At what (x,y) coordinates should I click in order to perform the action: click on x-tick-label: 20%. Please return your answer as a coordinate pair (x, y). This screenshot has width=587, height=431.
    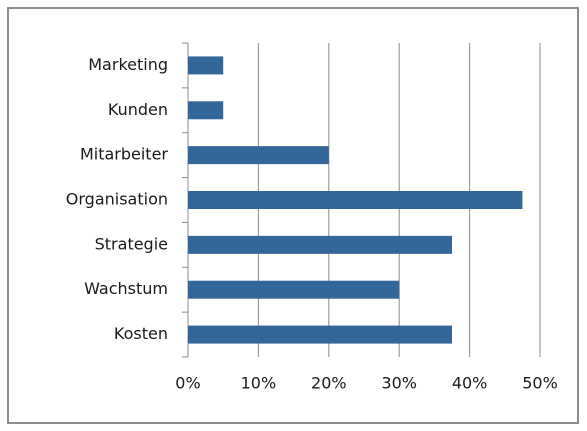
    Looking at the image, I should click on (329, 383).